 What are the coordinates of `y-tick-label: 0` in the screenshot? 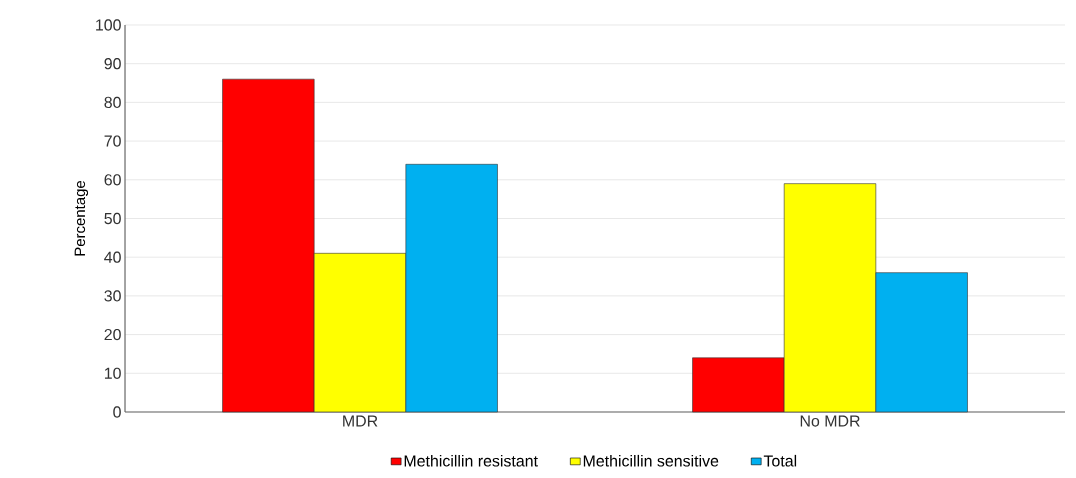 It's located at (117, 412).